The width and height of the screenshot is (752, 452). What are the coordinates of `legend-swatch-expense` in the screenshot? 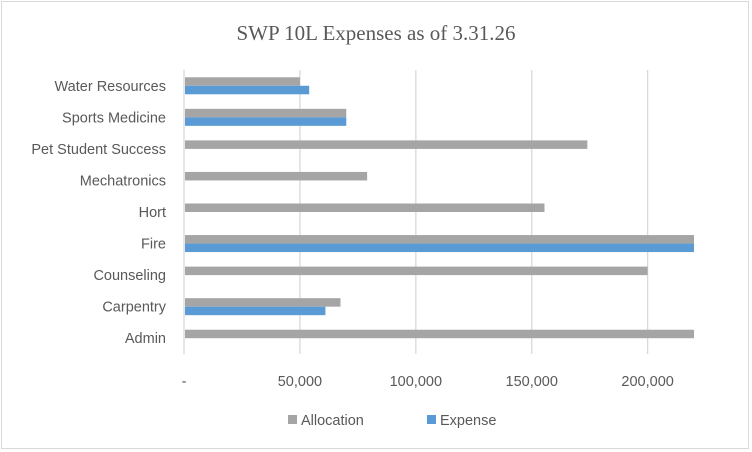 It's located at (431, 419).